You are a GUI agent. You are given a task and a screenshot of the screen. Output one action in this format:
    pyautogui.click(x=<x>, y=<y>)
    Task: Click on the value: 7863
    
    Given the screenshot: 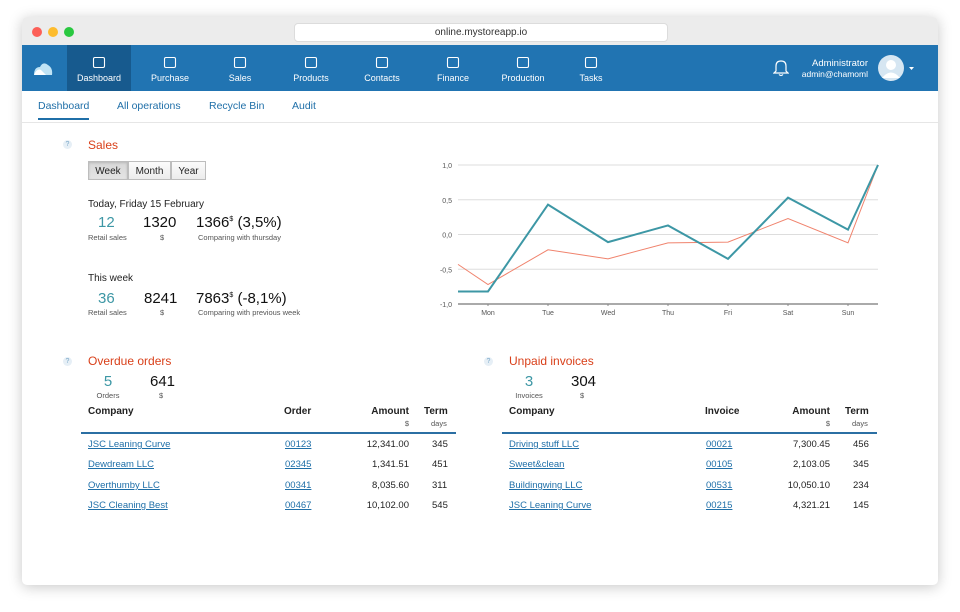 What is the action you would take?
    pyautogui.click(x=213, y=298)
    